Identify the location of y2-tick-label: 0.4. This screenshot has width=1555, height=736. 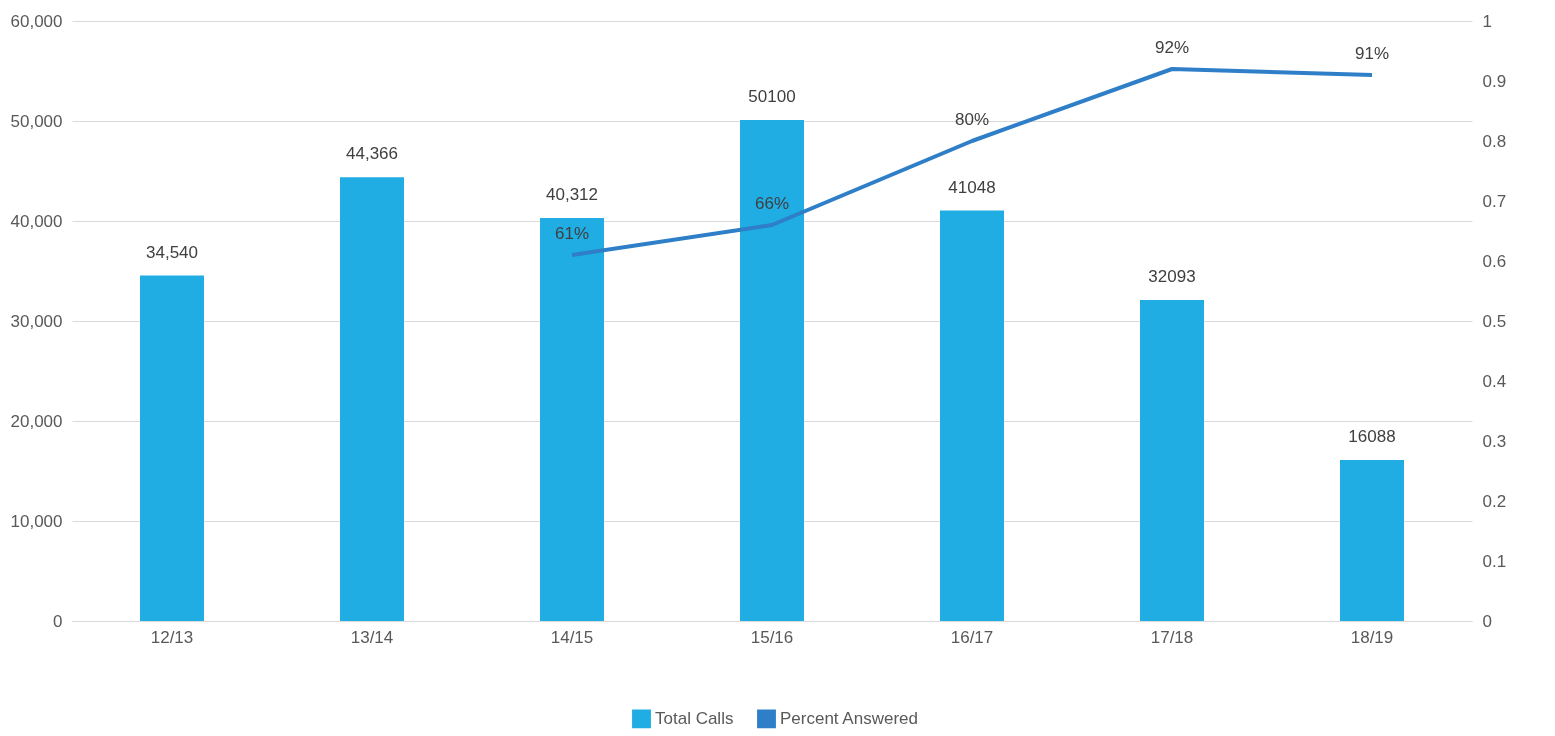
(1494, 381).